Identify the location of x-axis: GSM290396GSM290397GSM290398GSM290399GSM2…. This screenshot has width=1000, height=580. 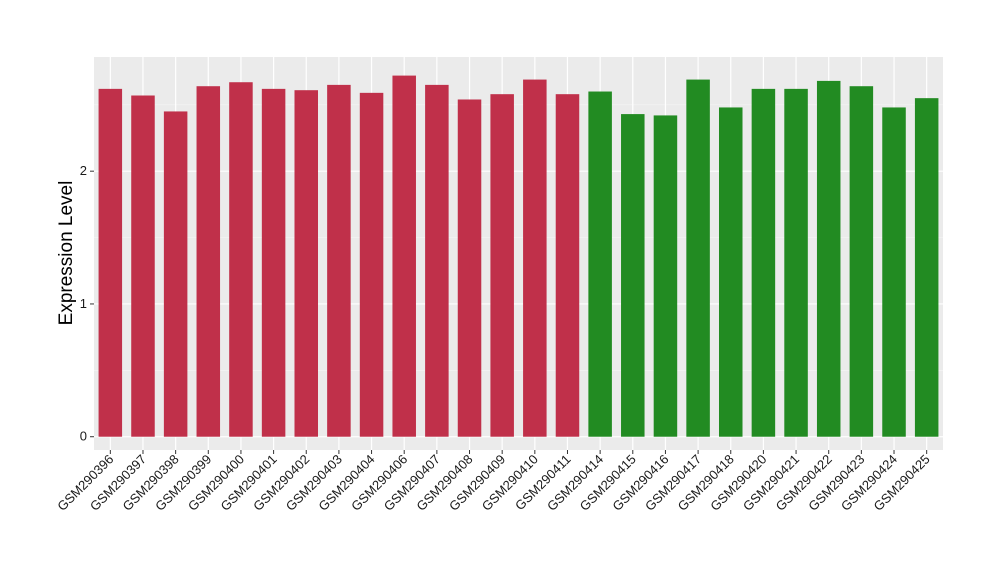
(493, 482).